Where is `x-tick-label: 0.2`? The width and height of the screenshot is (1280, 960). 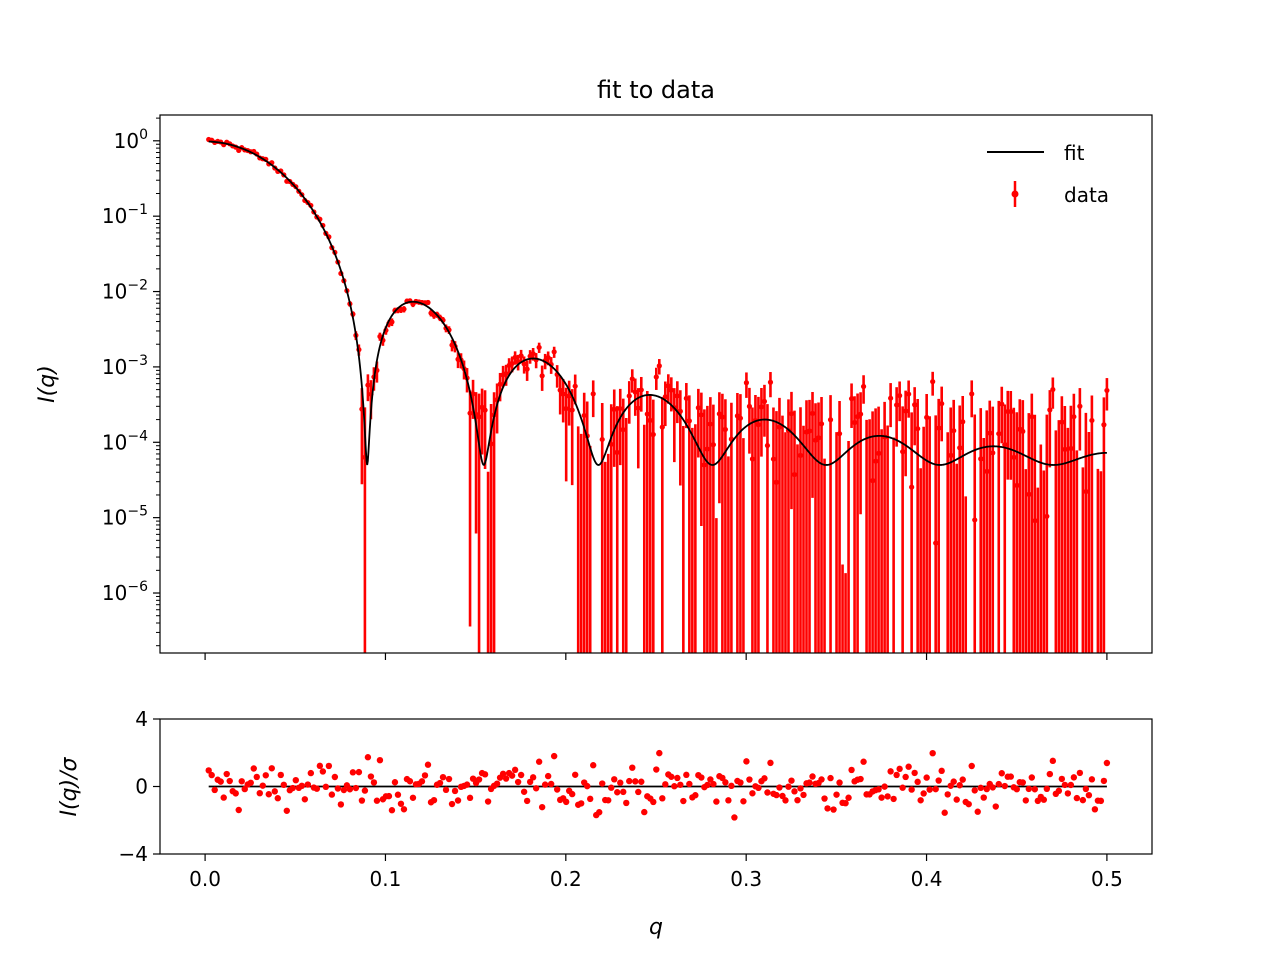 x-tick-label: 0.2 is located at coordinates (566, 879).